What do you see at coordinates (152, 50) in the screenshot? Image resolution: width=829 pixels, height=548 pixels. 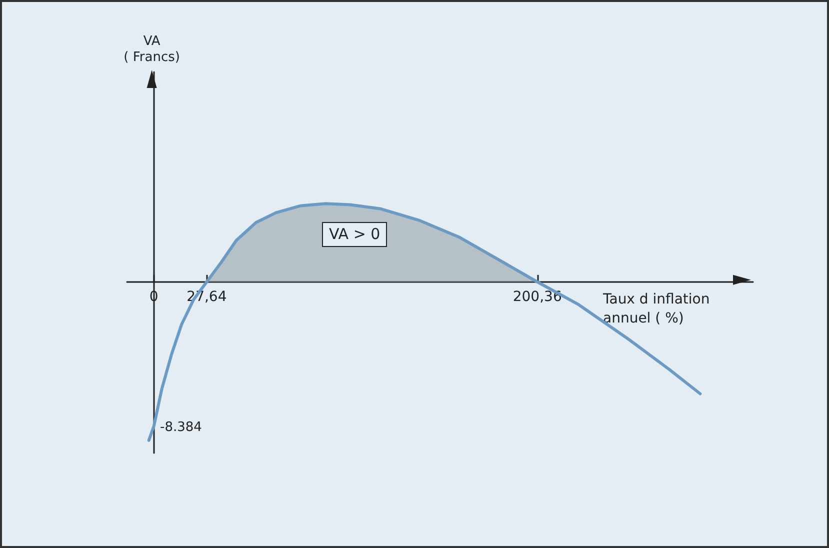 I see `text: VA ( Francs)` at bounding box center [152, 50].